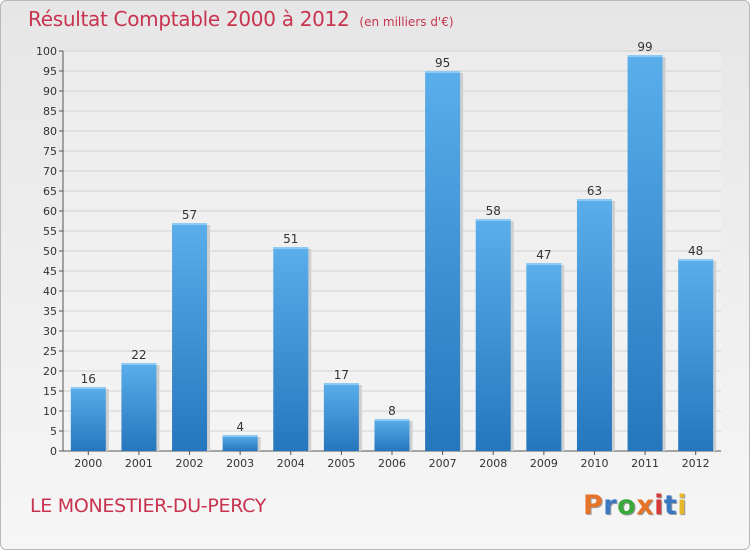 The width and height of the screenshot is (750, 550). Describe the element at coordinates (50, 211) in the screenshot. I see `y-tick-label: 60` at that location.